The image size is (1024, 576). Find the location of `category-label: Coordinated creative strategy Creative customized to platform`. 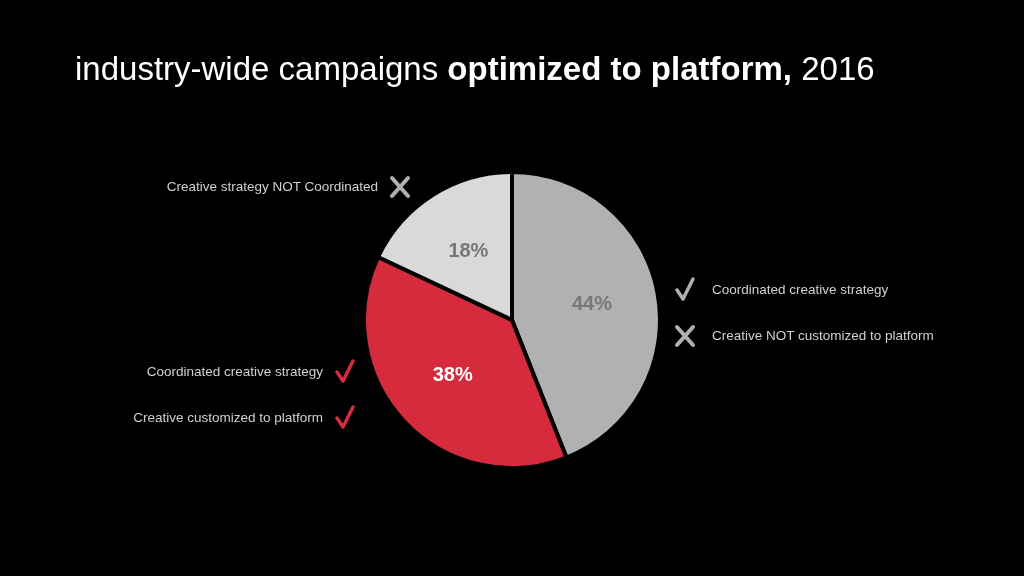

category-label: Coordinated creative strategy Creative customized to platform is located at coordinates (228, 394).